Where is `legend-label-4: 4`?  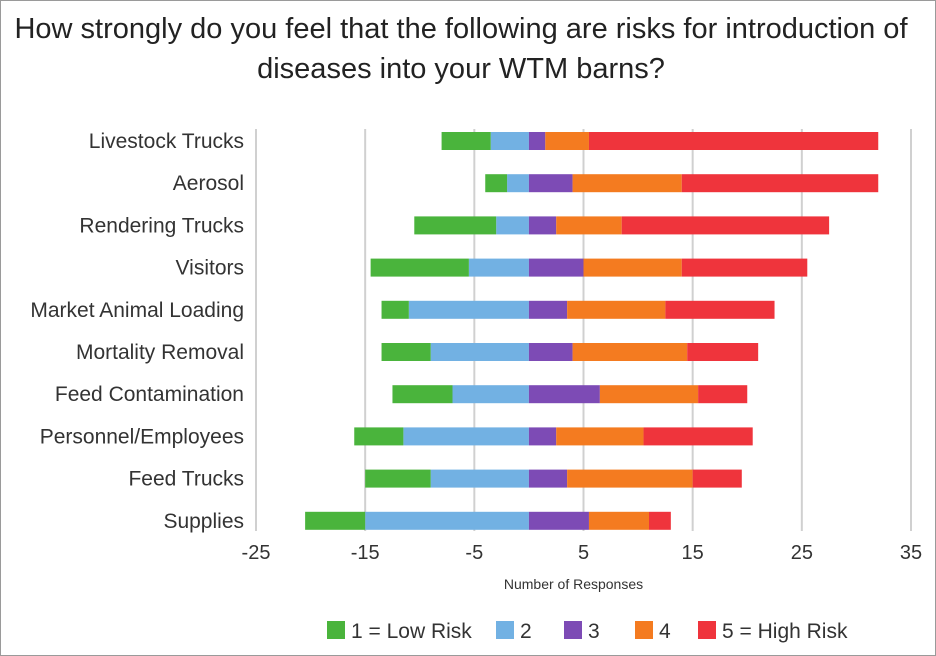
legend-label-4: 4 is located at coordinates (665, 631).